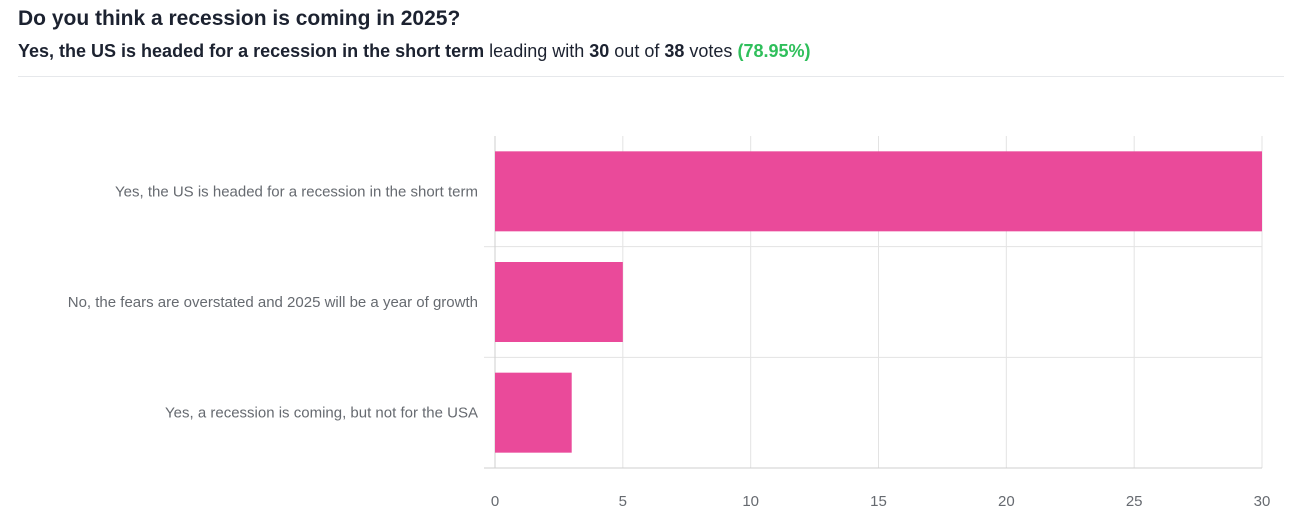  What do you see at coordinates (674, 51) in the screenshot?
I see `total-votes: 38` at bounding box center [674, 51].